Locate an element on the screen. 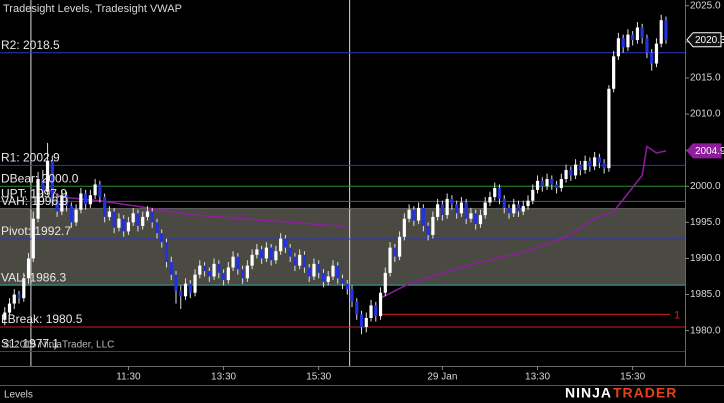 The image size is (724, 403). y-tick-label: 1980.0 is located at coordinates (705, 330).